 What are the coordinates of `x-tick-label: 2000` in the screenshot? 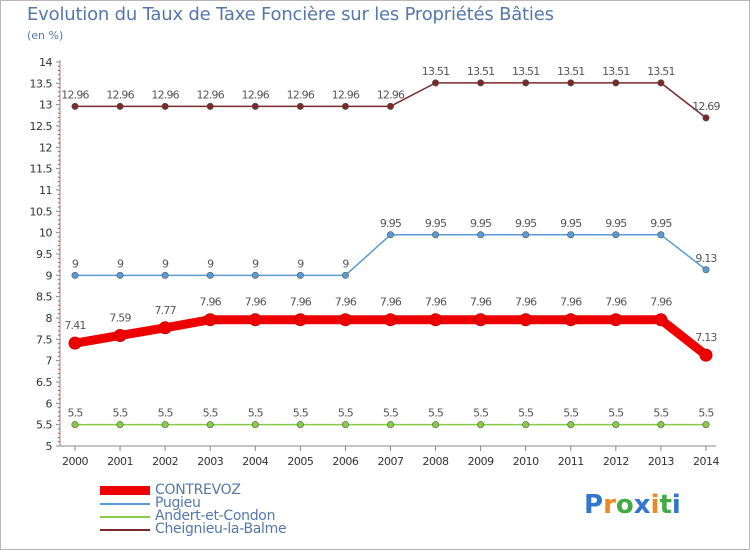 It's located at (75, 461).